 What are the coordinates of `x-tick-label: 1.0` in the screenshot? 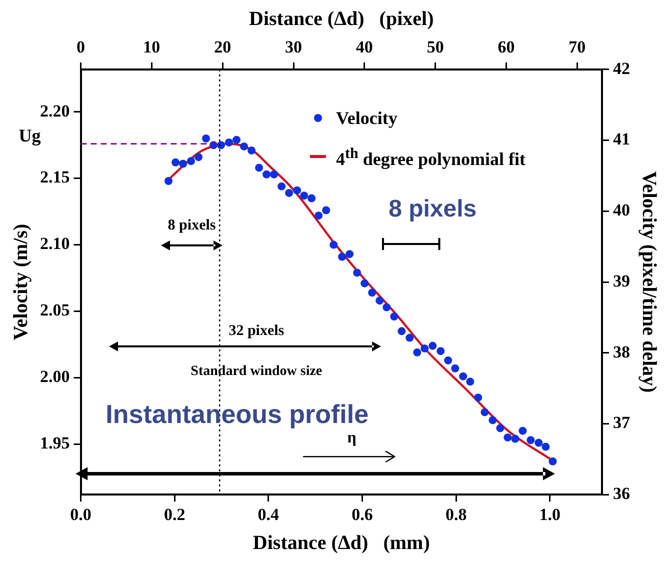 It's located at (550, 514).